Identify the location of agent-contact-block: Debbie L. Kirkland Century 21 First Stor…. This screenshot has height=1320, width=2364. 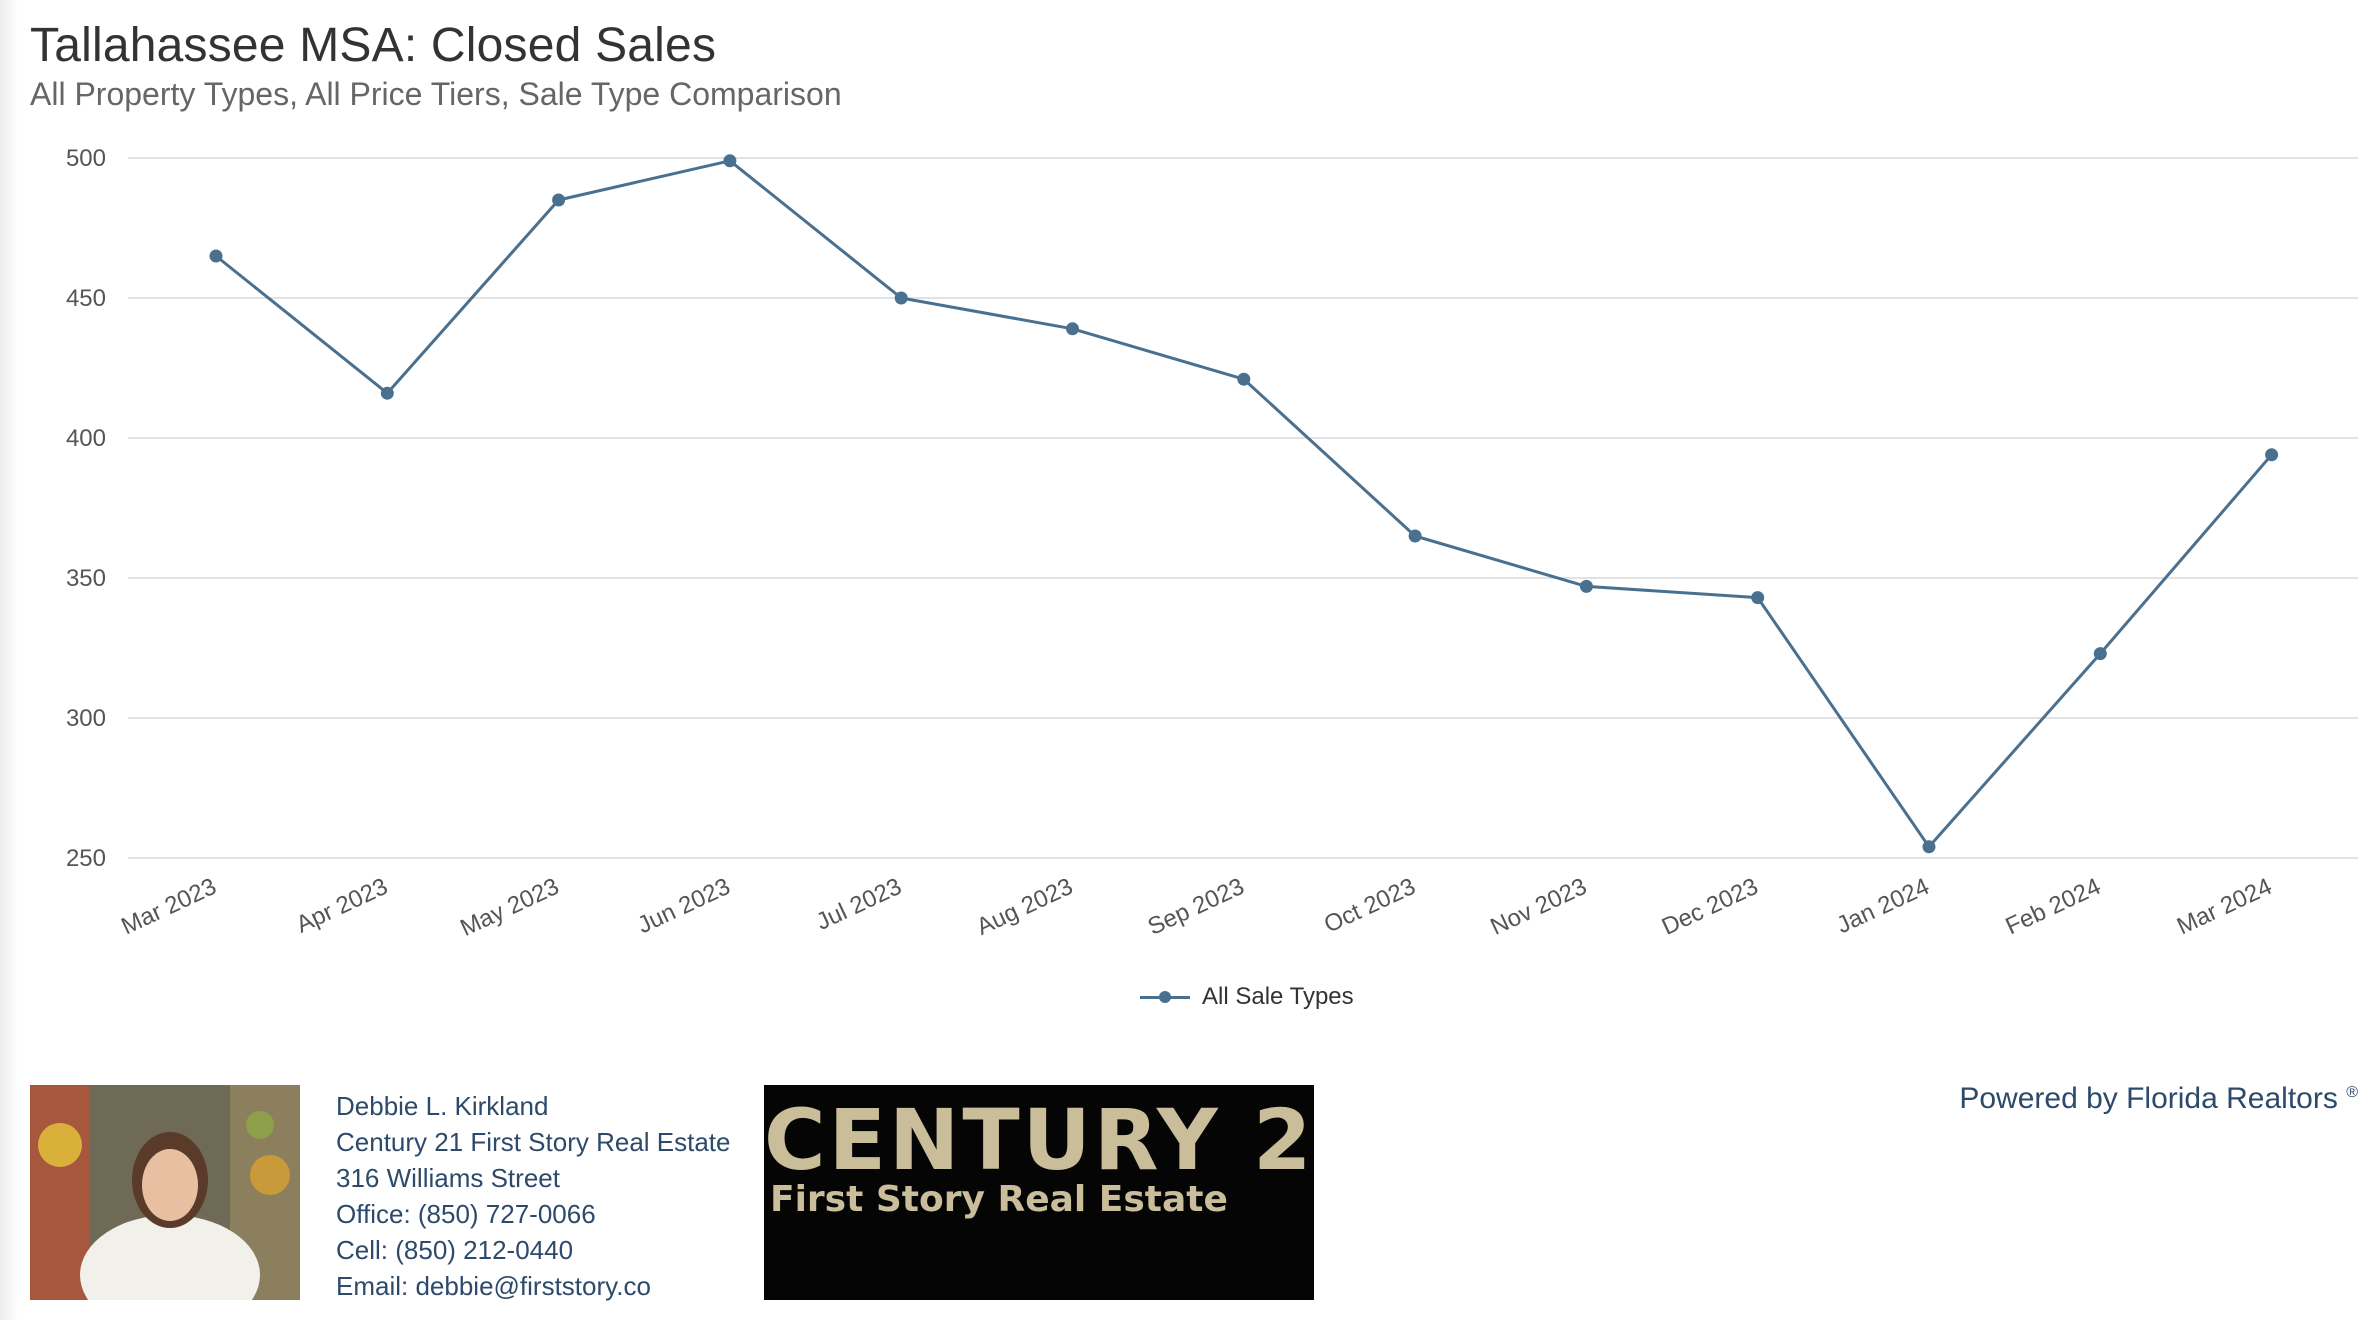
(533, 1196).